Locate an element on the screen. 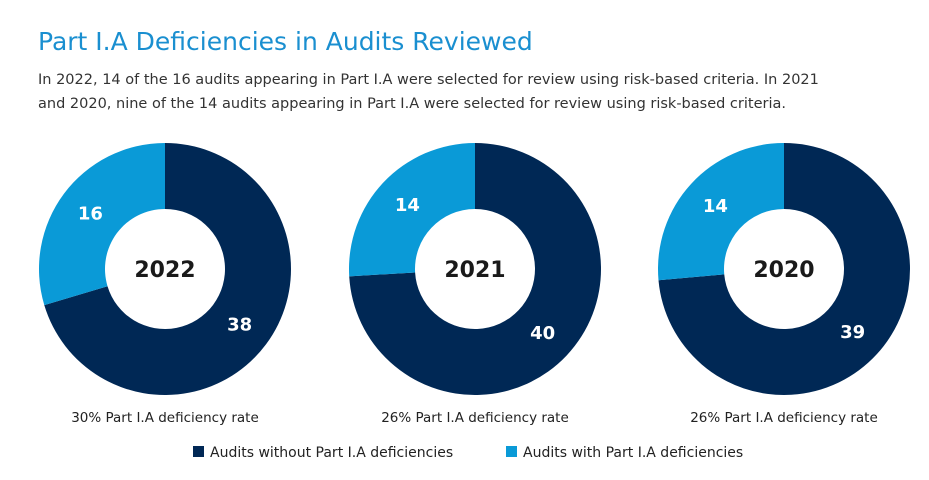  center-label: 2020 is located at coordinates (783, 270).